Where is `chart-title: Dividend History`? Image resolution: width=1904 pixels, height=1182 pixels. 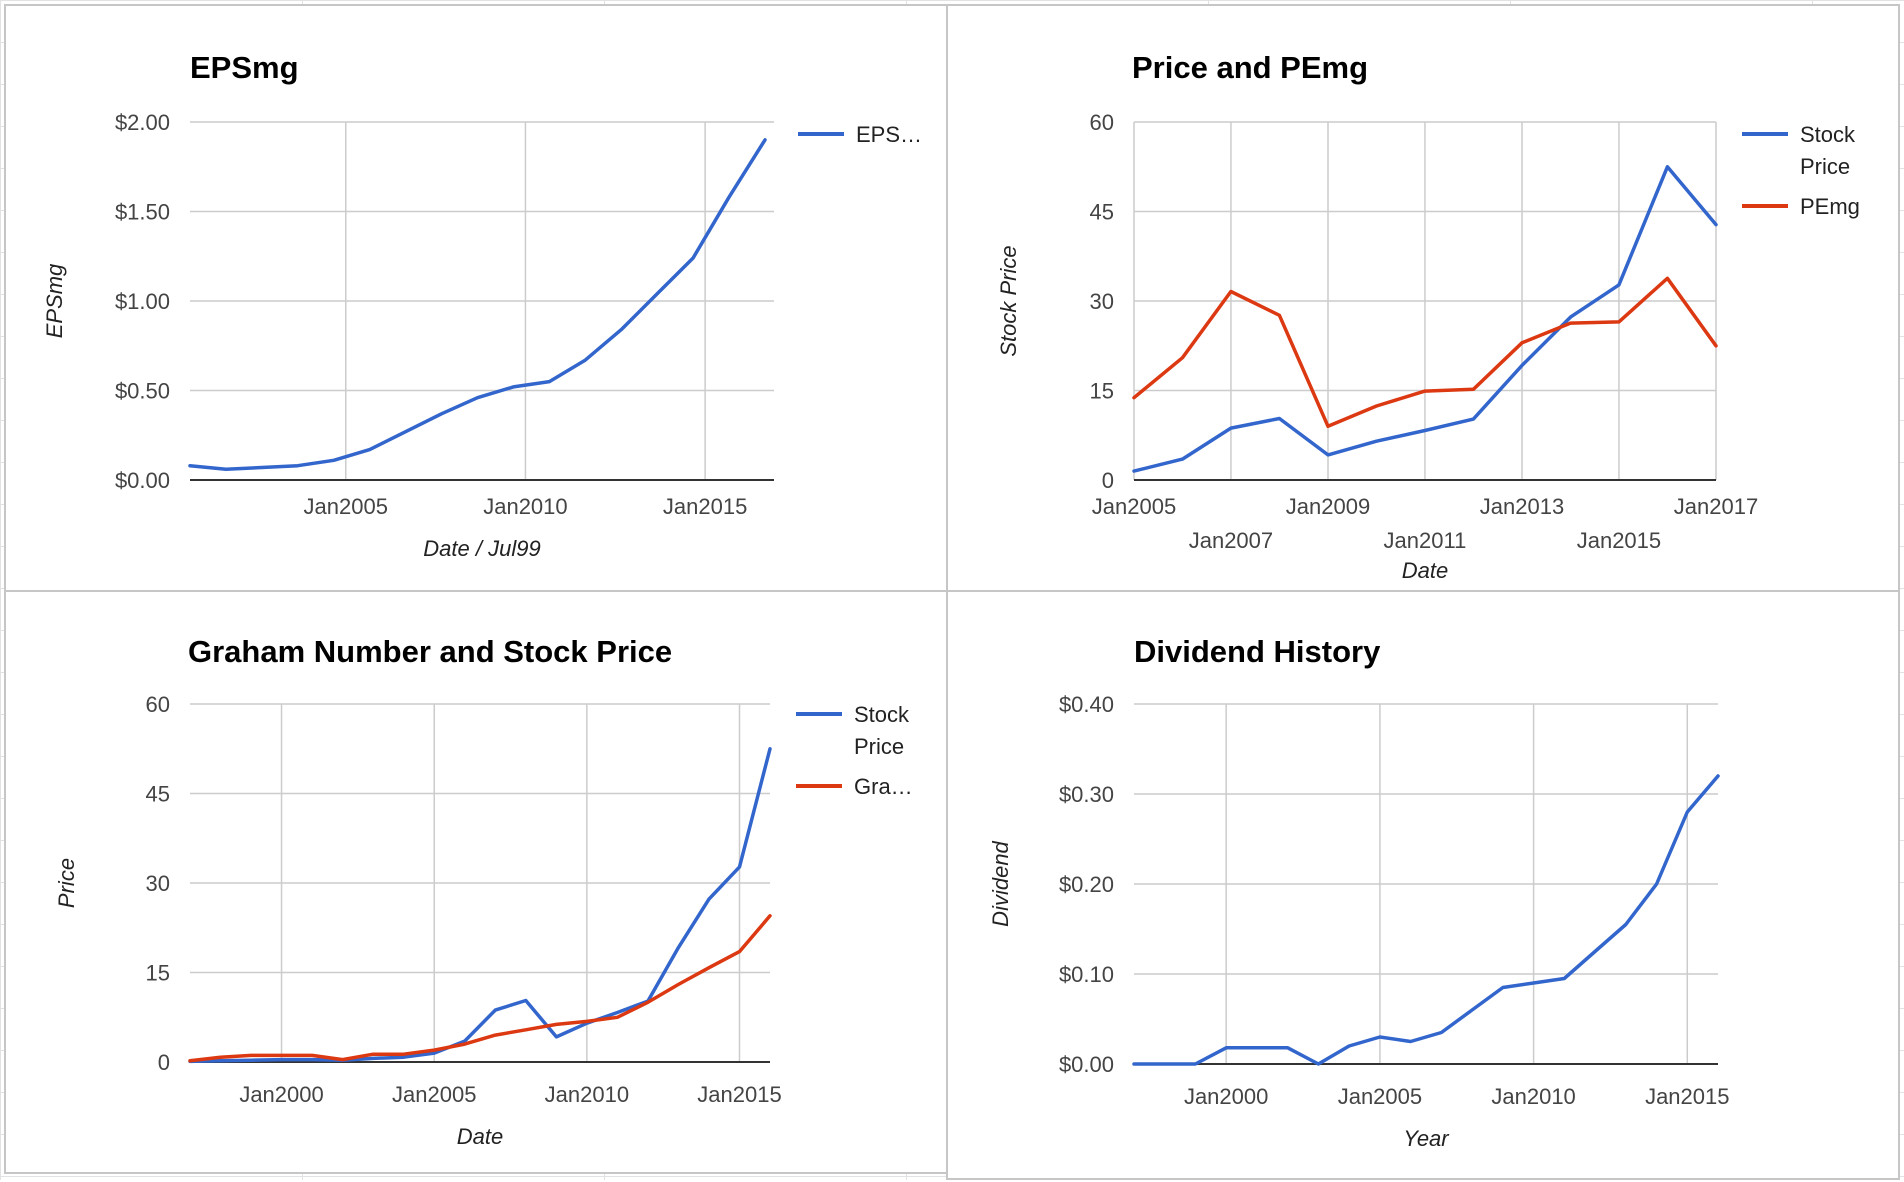 chart-title: Dividend History is located at coordinates (1257, 651).